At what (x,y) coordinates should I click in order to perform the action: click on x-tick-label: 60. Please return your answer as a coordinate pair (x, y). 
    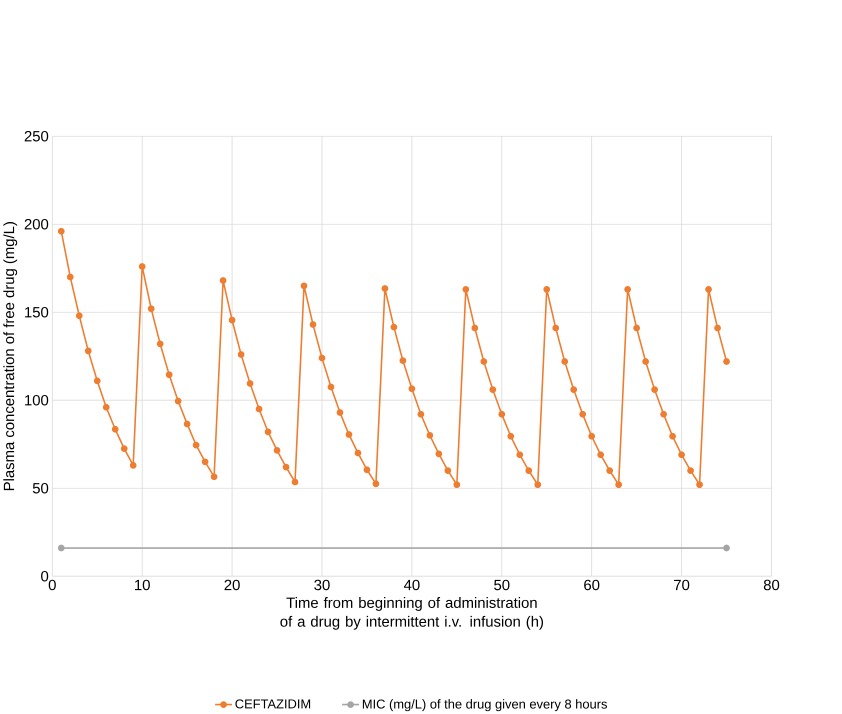
    Looking at the image, I should click on (592, 585).